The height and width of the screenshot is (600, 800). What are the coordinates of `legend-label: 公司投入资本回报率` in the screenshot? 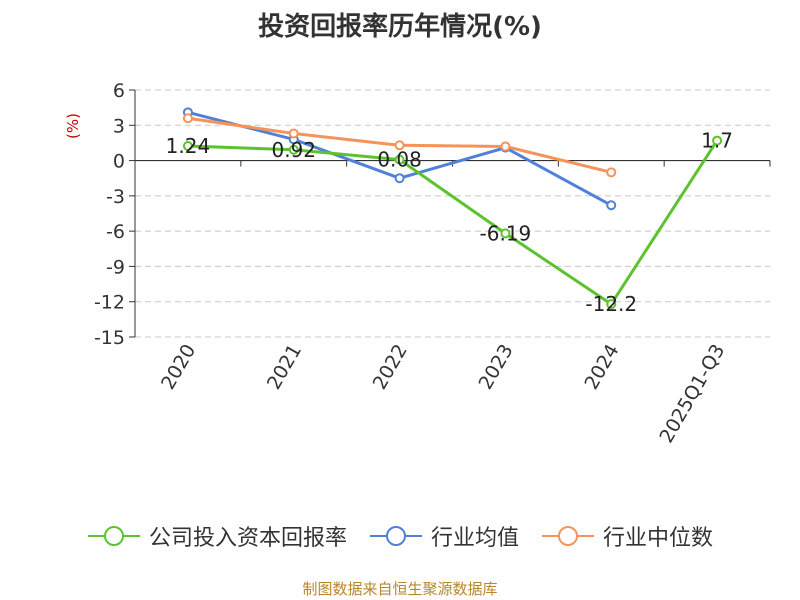 It's located at (247, 538).